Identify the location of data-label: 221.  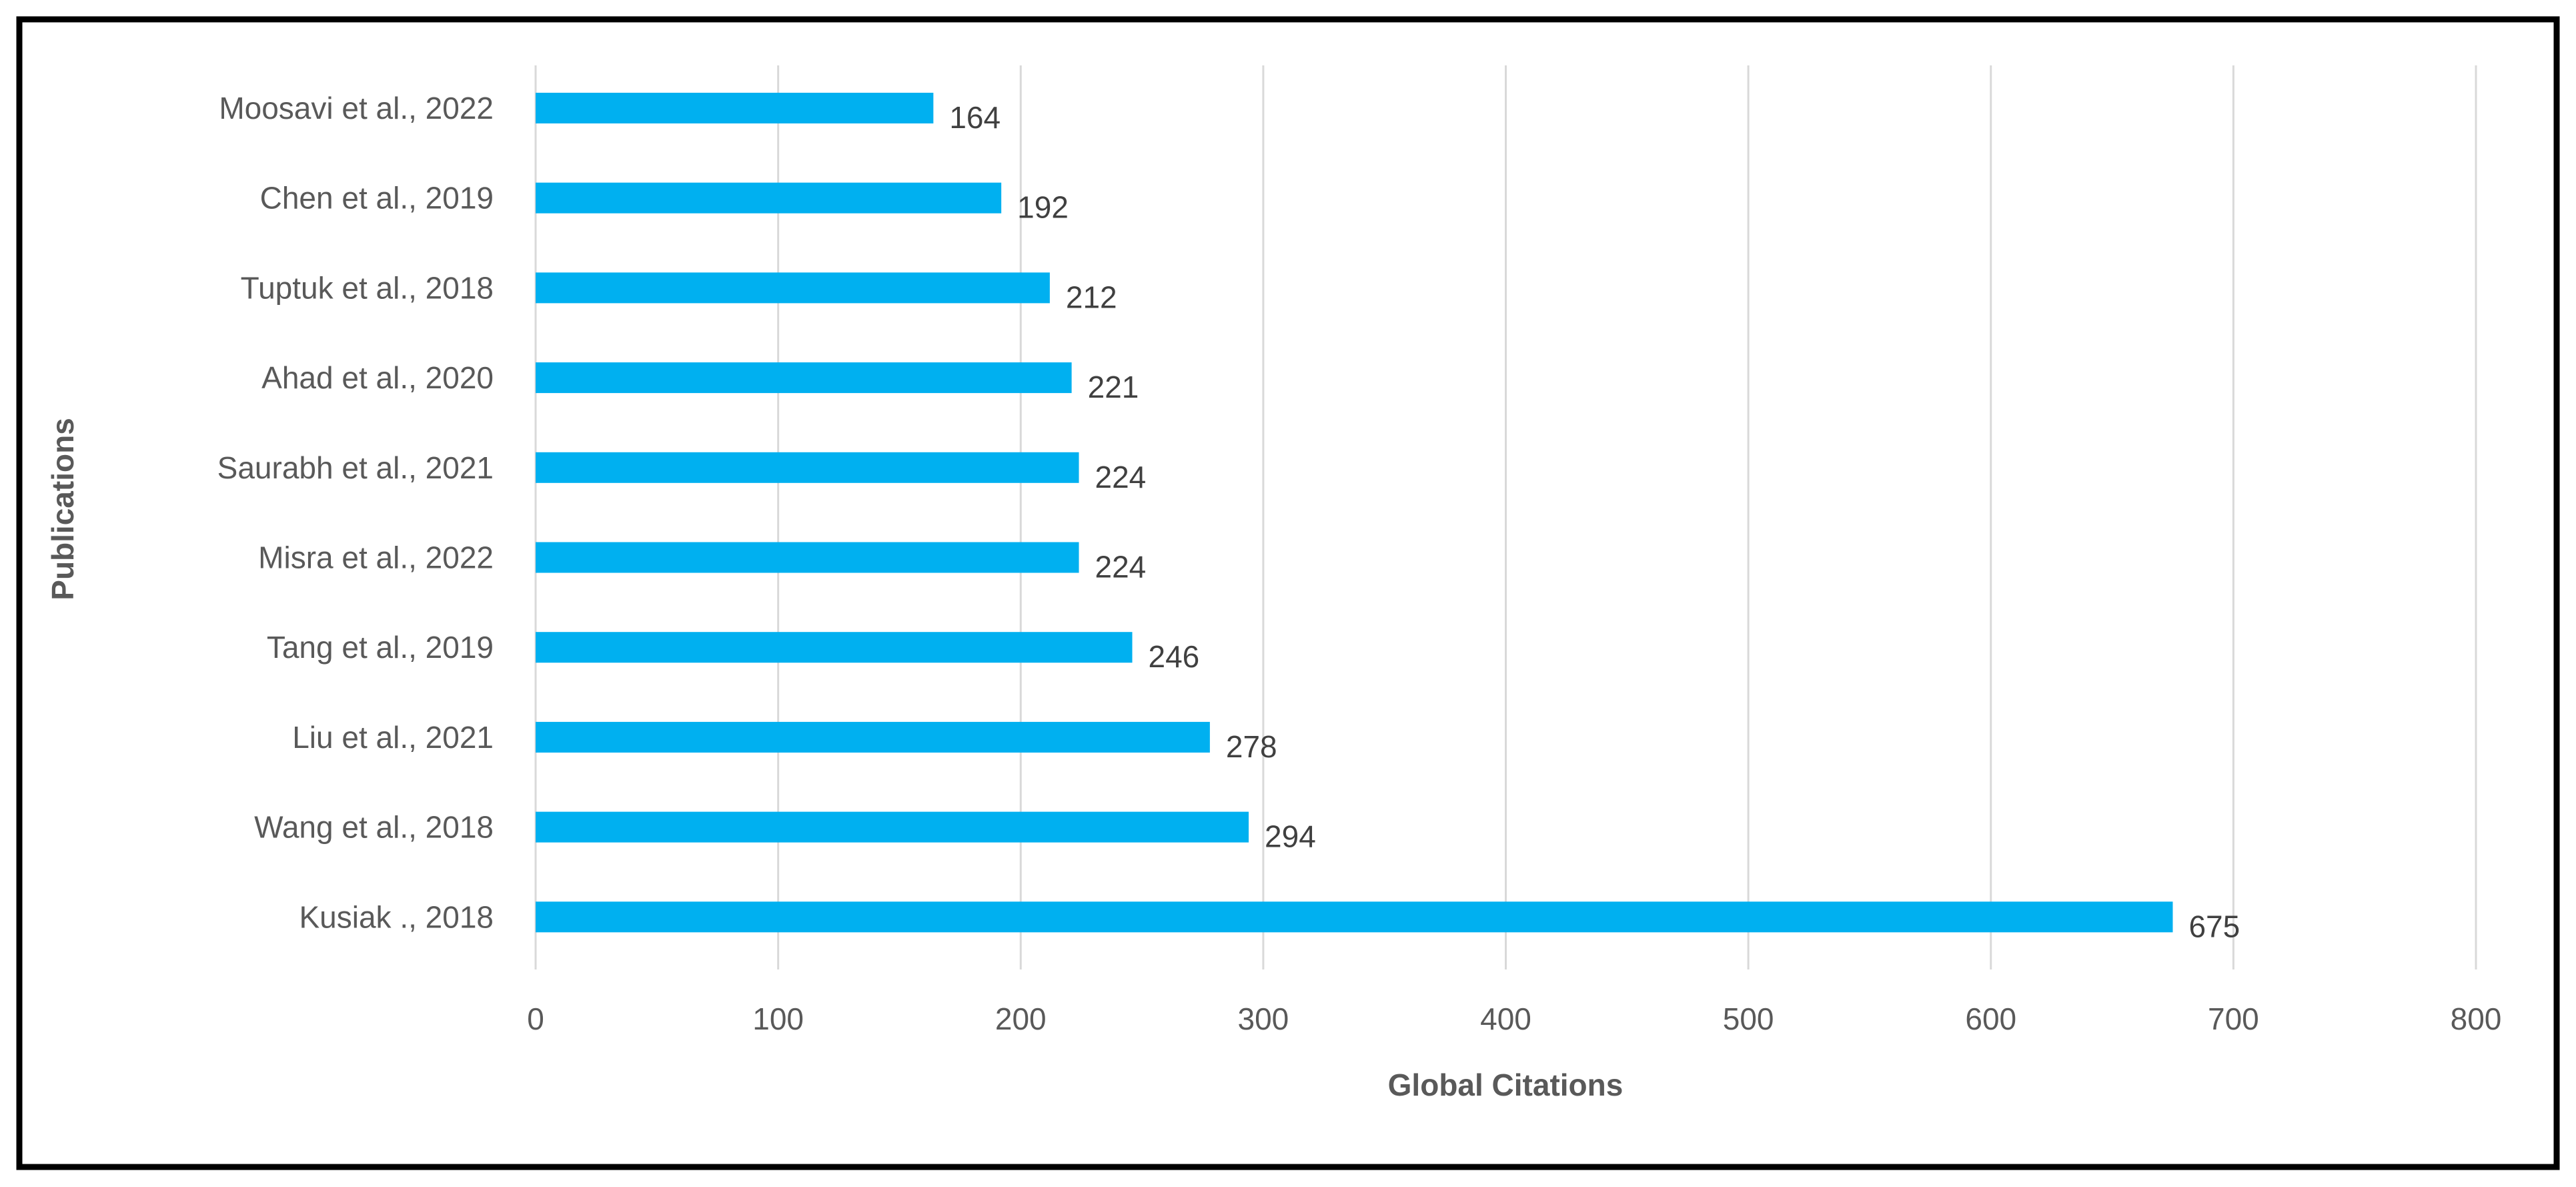
(1113, 387).